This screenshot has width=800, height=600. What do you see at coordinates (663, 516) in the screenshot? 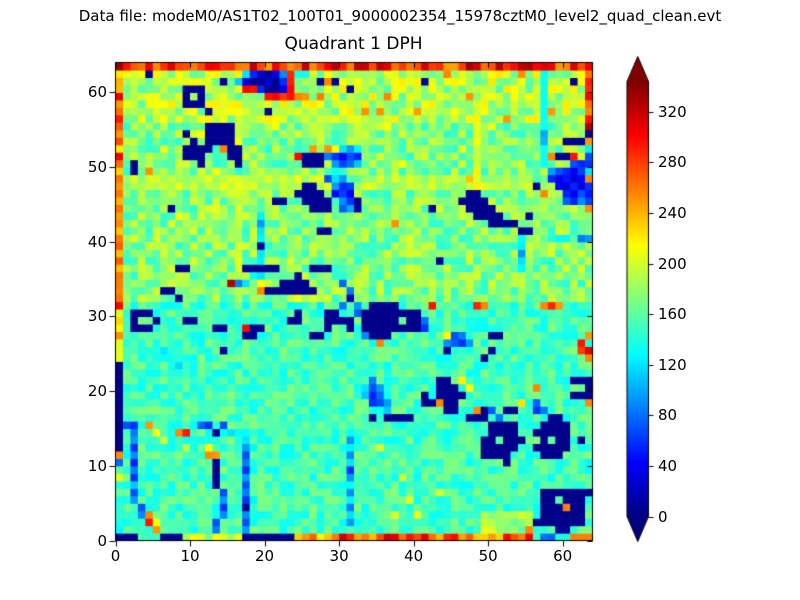
I see `colorbar-tick-label: 0` at bounding box center [663, 516].